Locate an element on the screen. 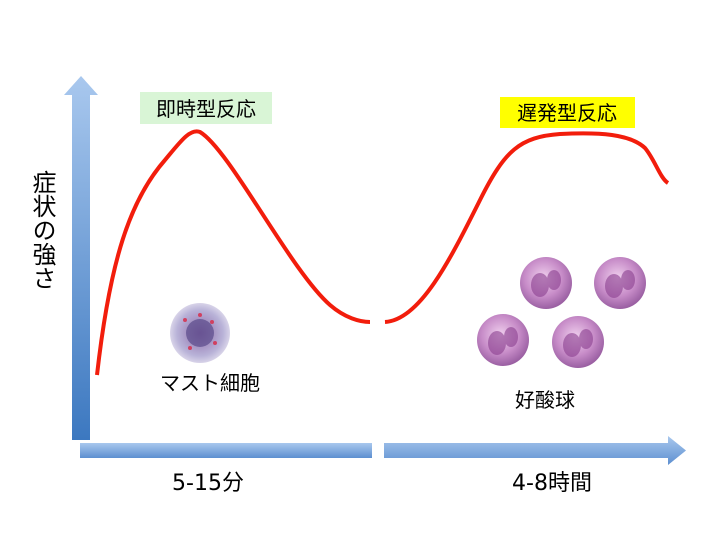  y-axis-label: 症状の強さ is located at coordinates (42, 230).